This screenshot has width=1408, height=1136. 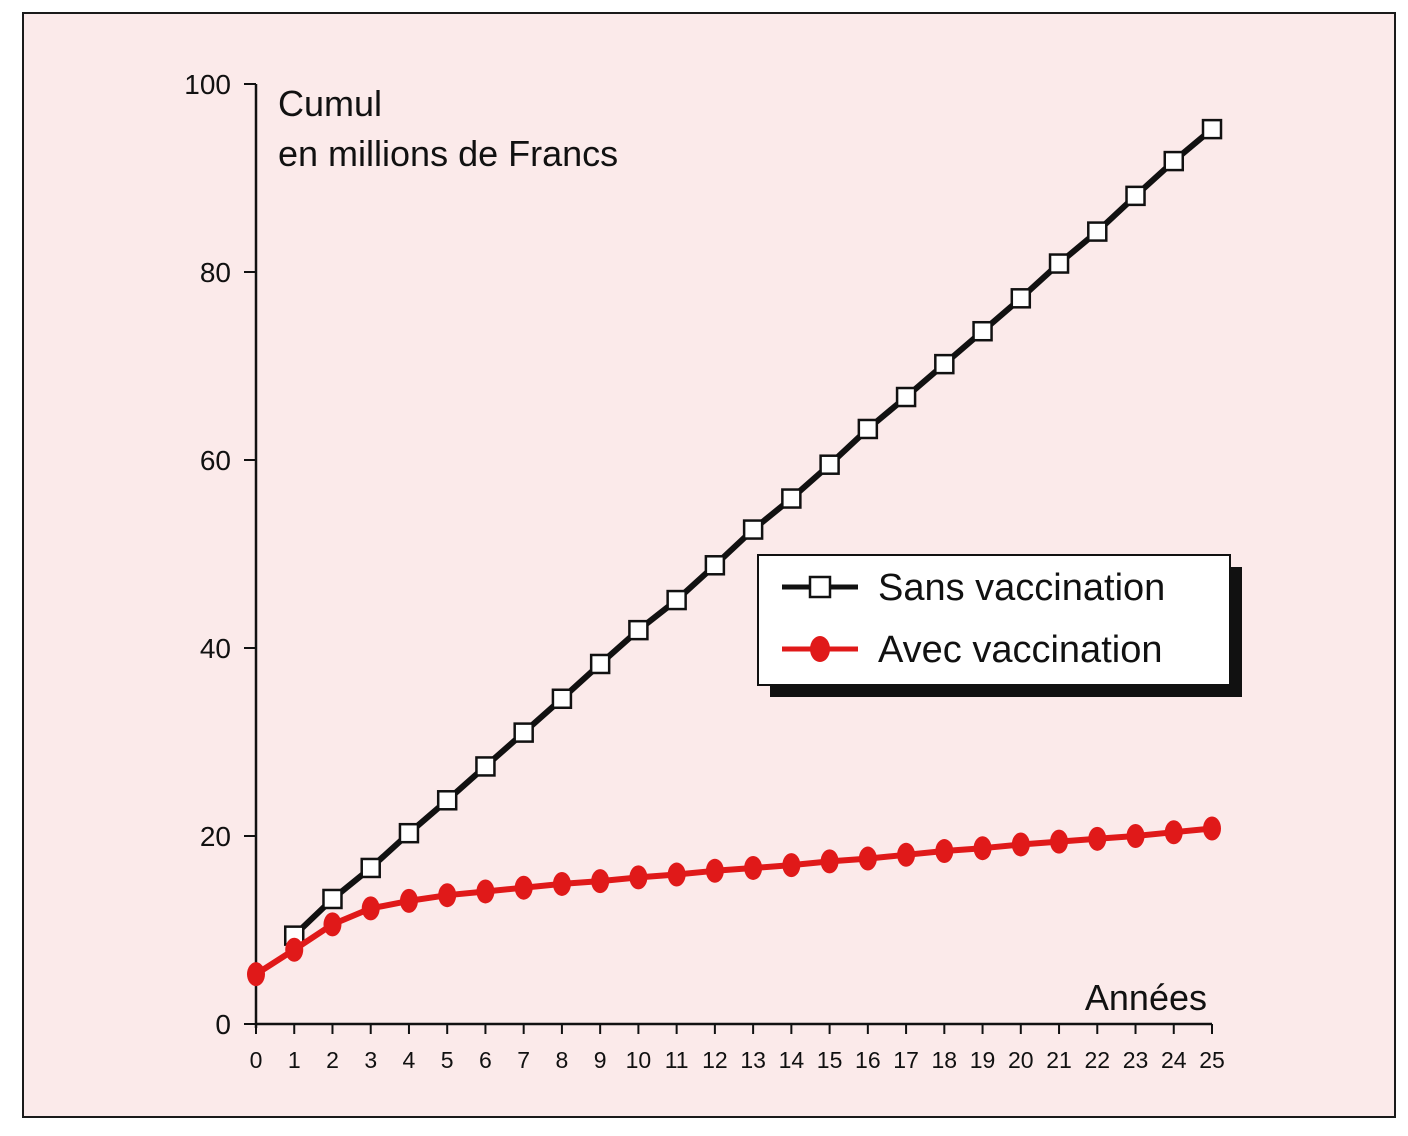 I want to click on y-ticks: 0 20 40 60 80 100, so click(x=220, y=554).